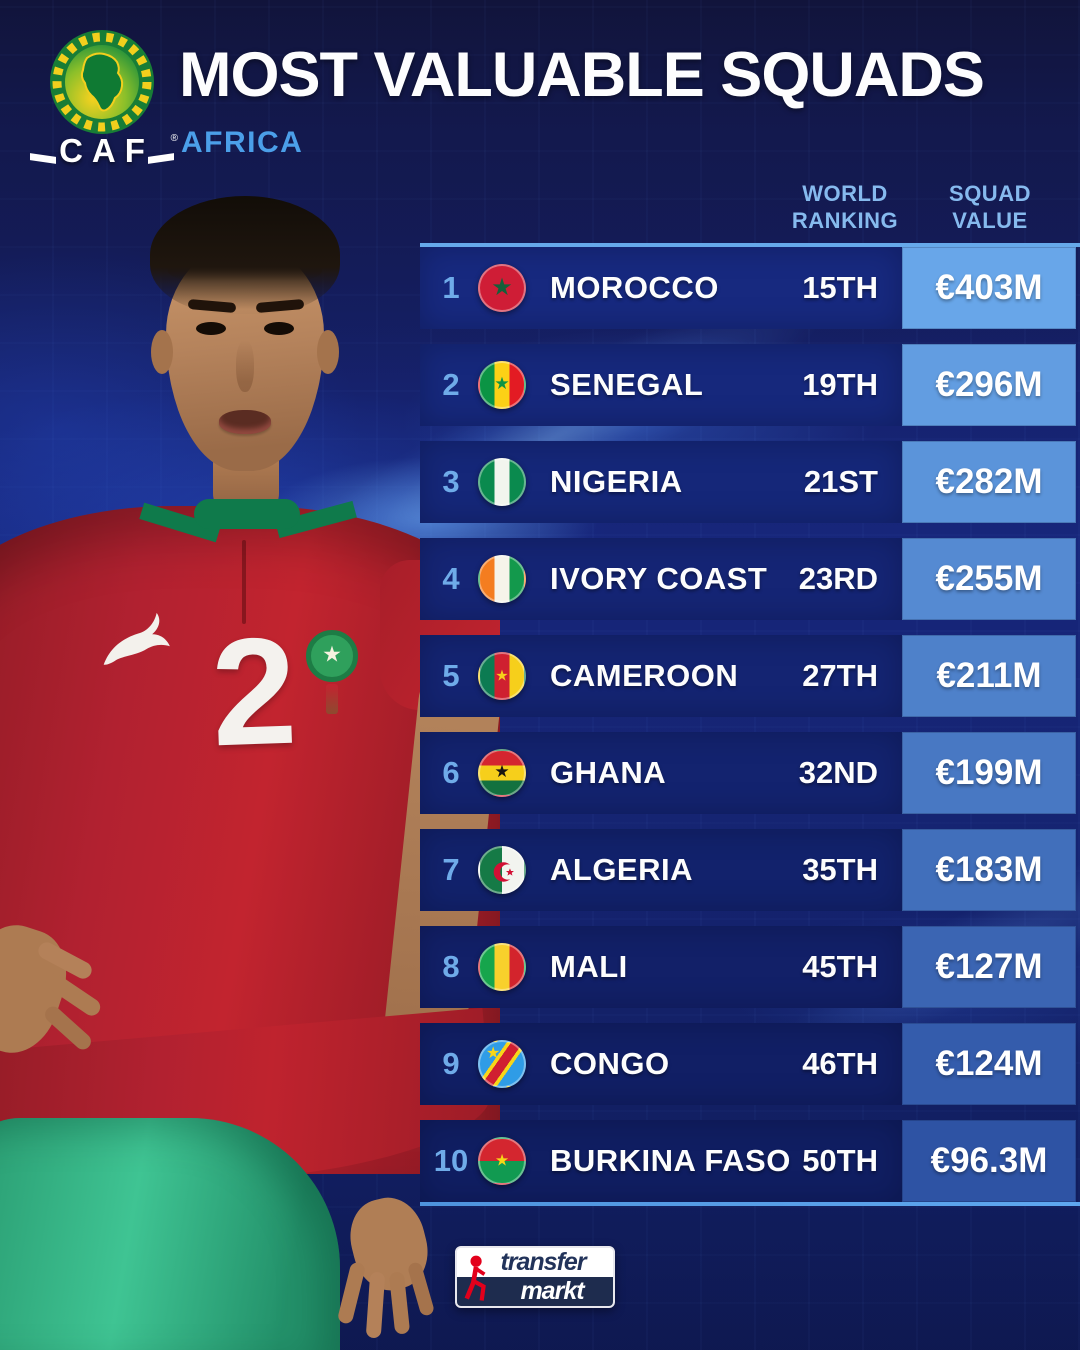 This screenshot has height=1350, width=1080. What do you see at coordinates (502, 385) in the screenshot?
I see `senegal-flag-icon` at bounding box center [502, 385].